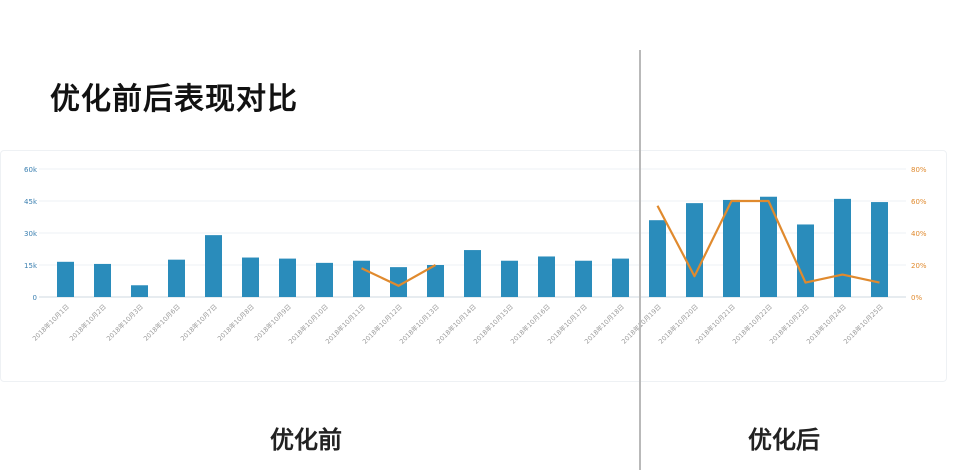 This screenshot has height=471, width=960. I want to click on before-after-divider, so click(640, 260).